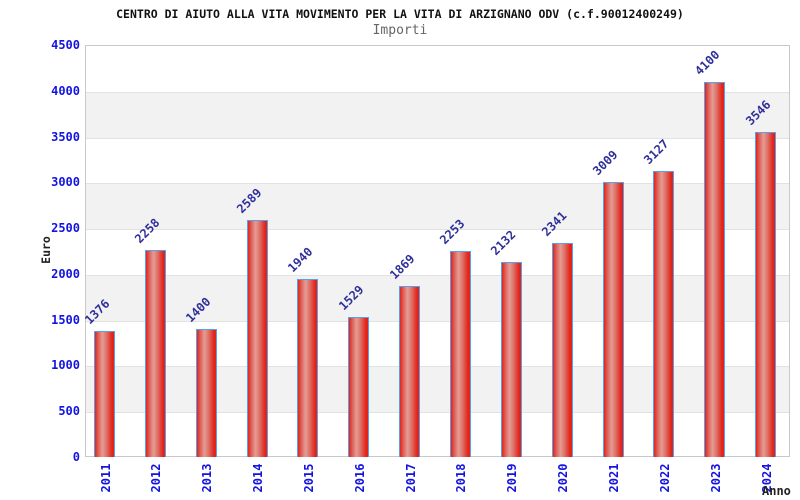 This screenshot has width=800, height=500. I want to click on x-tick-label-2018: 2018, so click(461, 478).